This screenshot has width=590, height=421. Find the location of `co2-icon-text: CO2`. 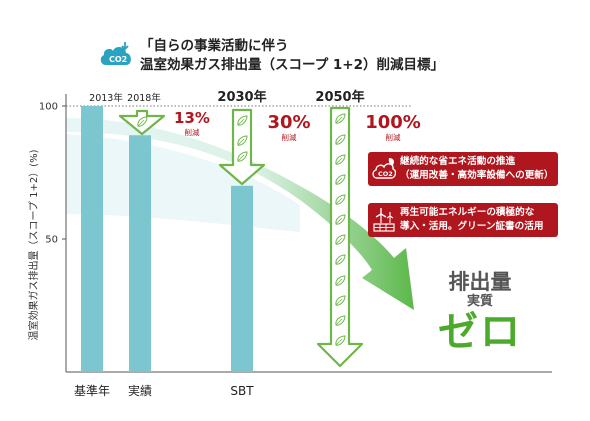

co2-icon-text: CO2 is located at coordinates (118, 59).